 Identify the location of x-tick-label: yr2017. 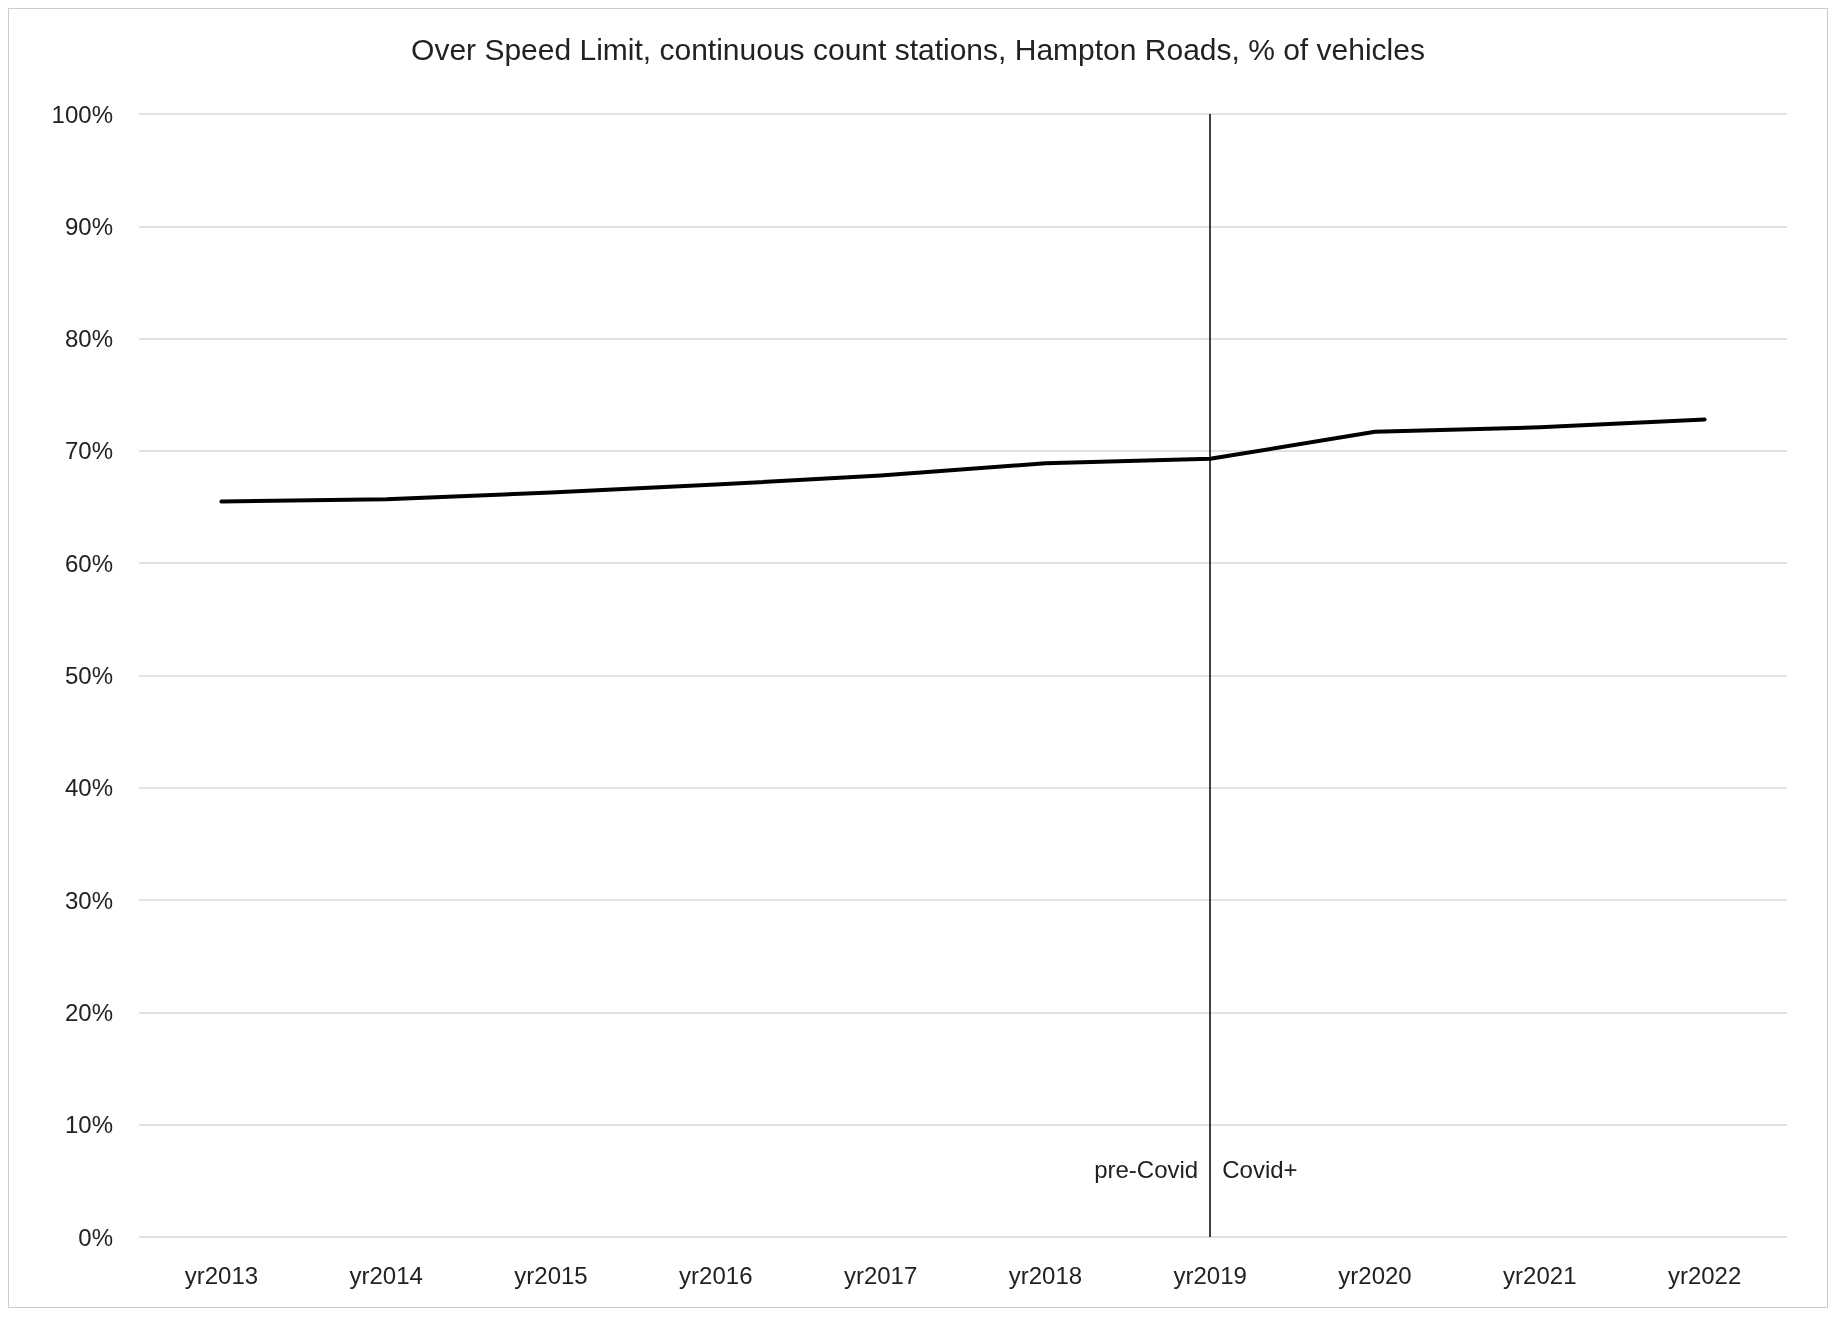
(880, 1275).